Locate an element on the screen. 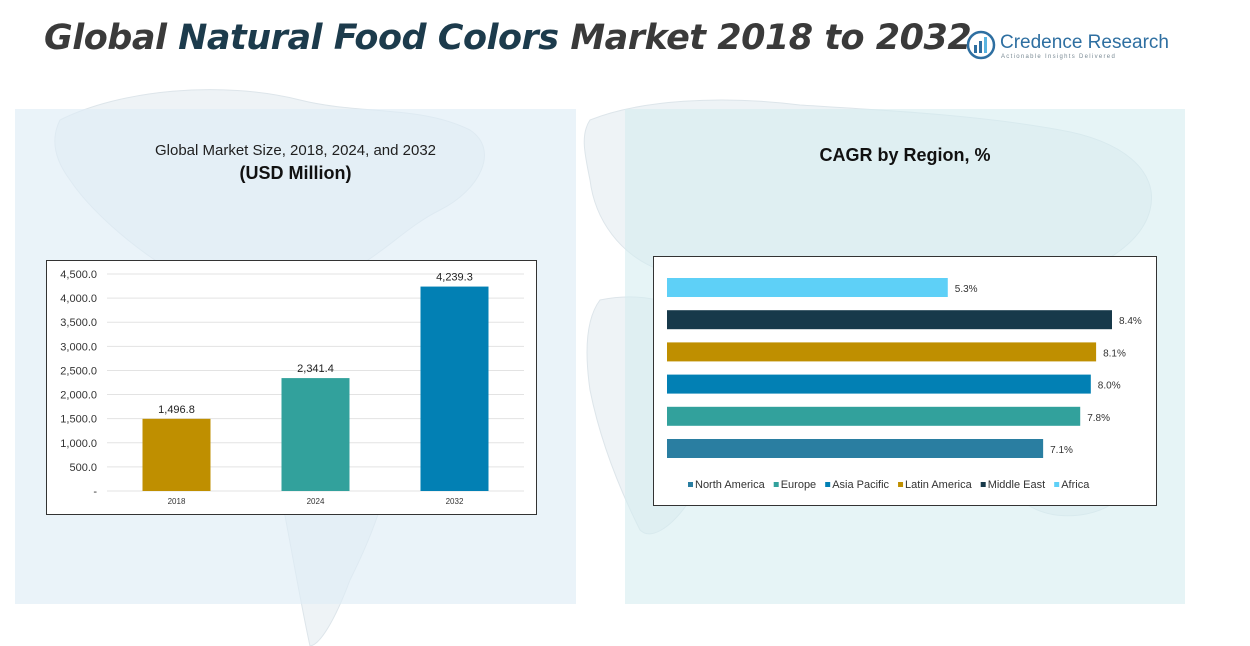  bar-value-label: 2,341.4 is located at coordinates (315, 369).